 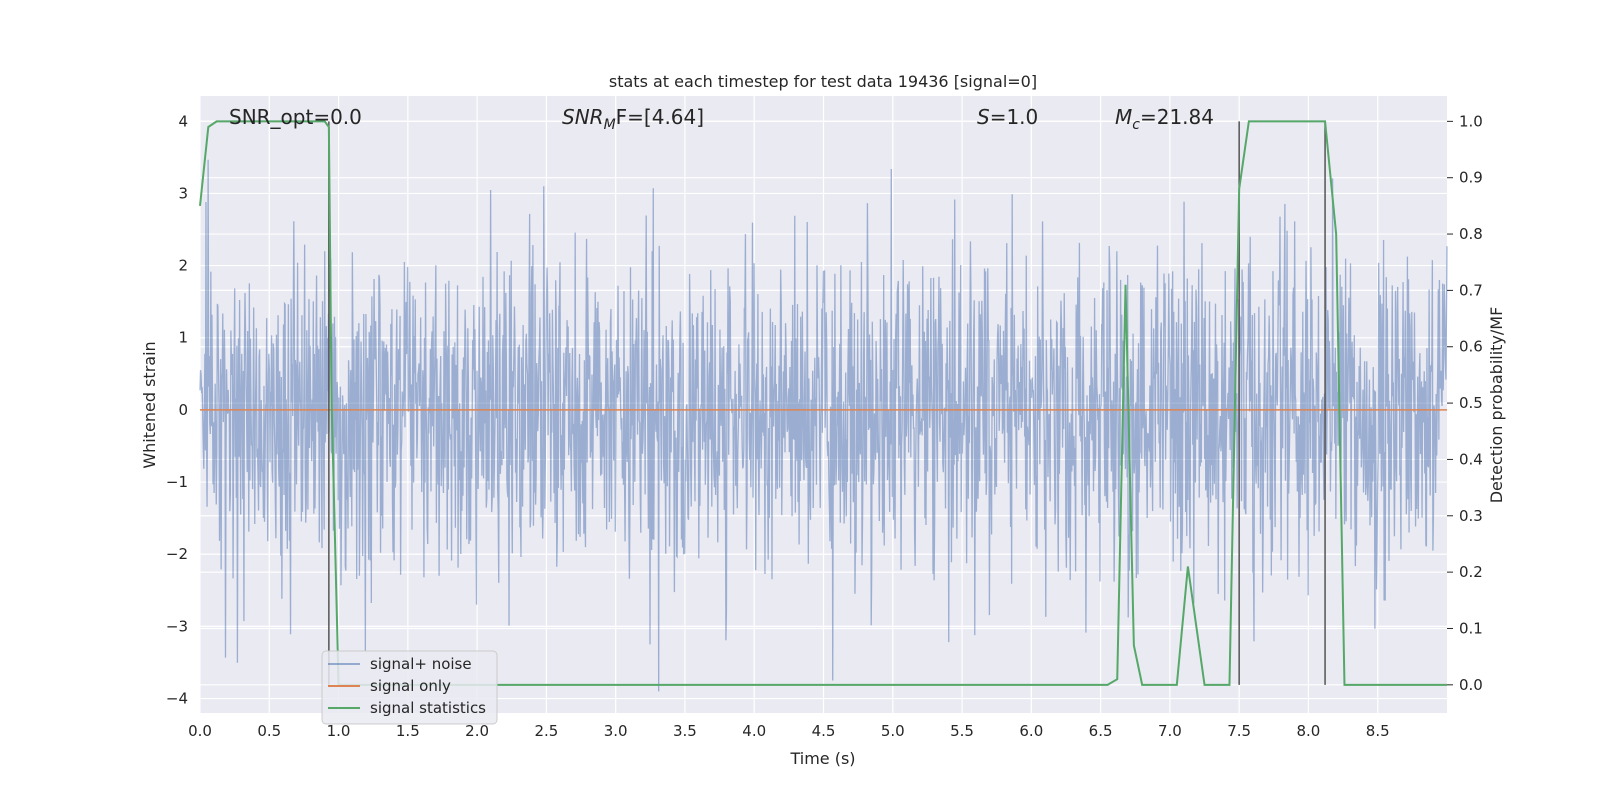 What do you see at coordinates (1101, 731) in the screenshot?
I see `x-tick-label: 6.5` at bounding box center [1101, 731].